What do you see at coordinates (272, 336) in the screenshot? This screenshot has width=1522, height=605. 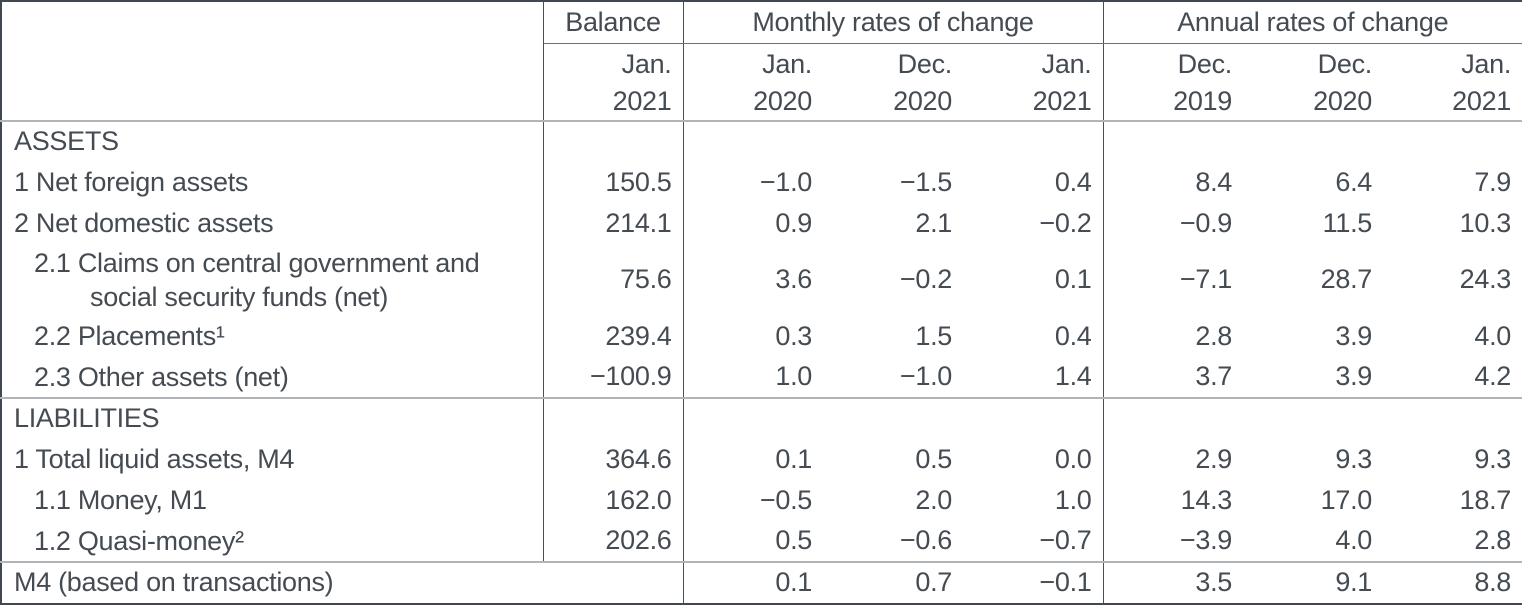 I see `row-label: 2.2 Placements¹` at bounding box center [272, 336].